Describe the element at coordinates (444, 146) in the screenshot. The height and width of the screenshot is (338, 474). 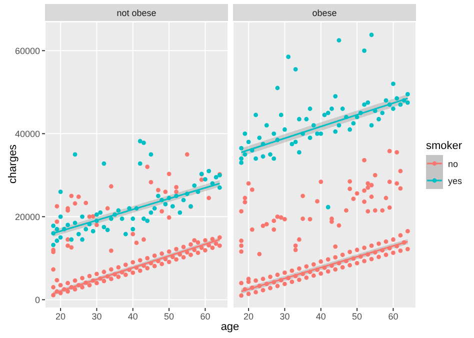
I see `legend-title: smoker` at that location.